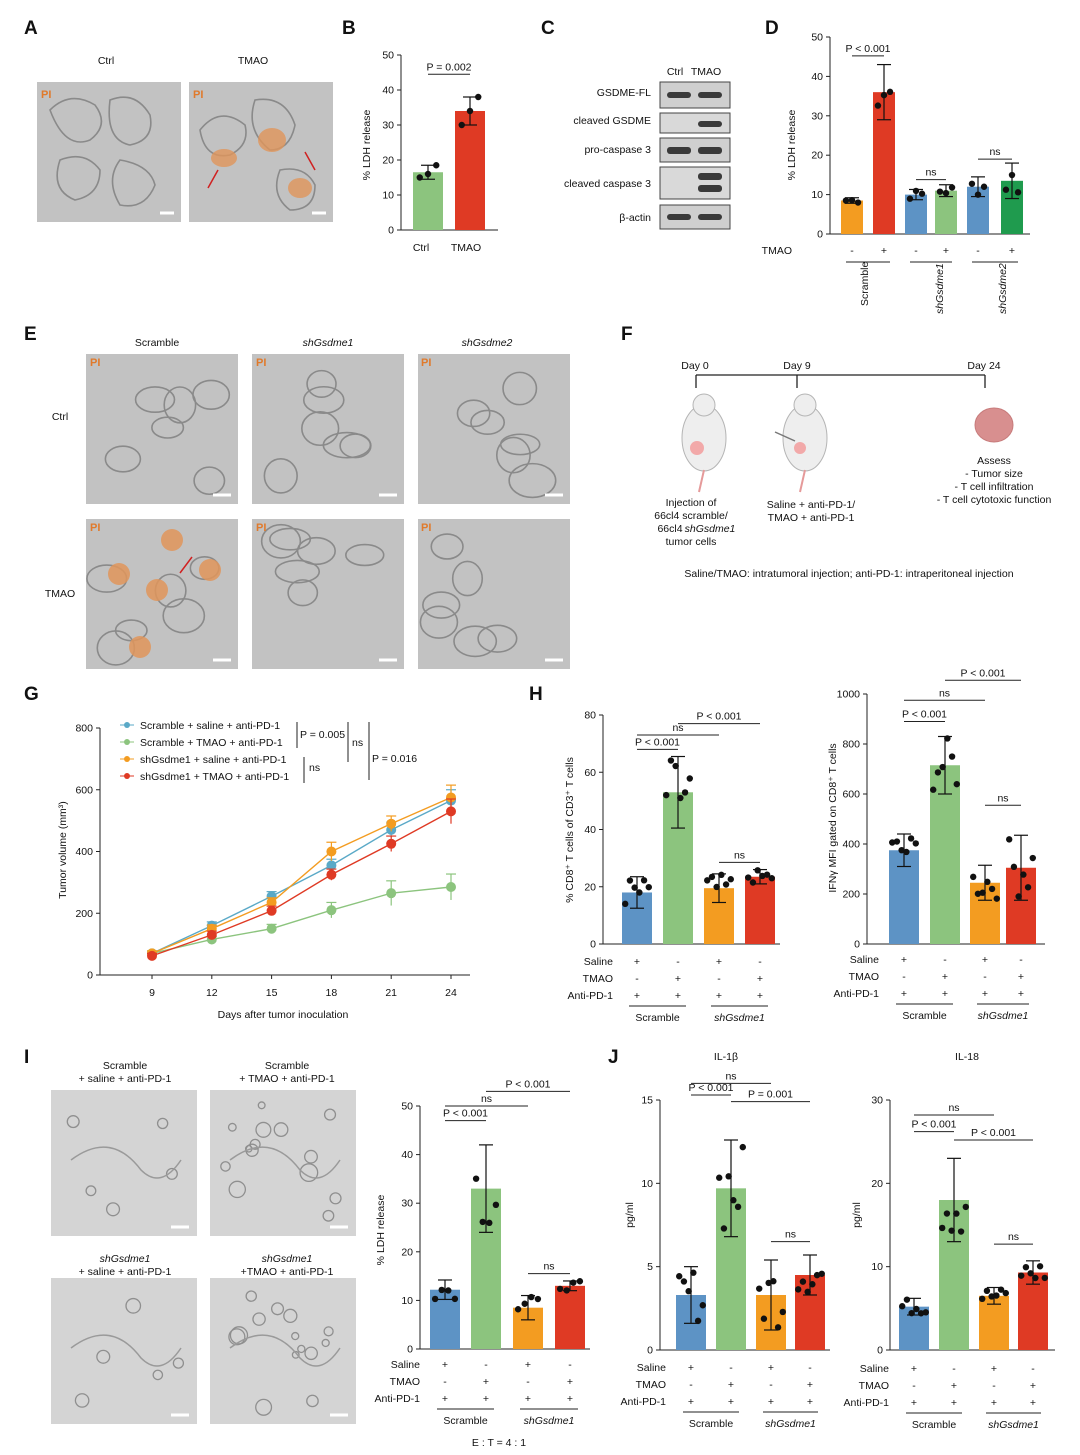  What do you see at coordinates (706, 72) in the screenshot?
I see `blot-col-tmao: TMAO` at bounding box center [706, 72].